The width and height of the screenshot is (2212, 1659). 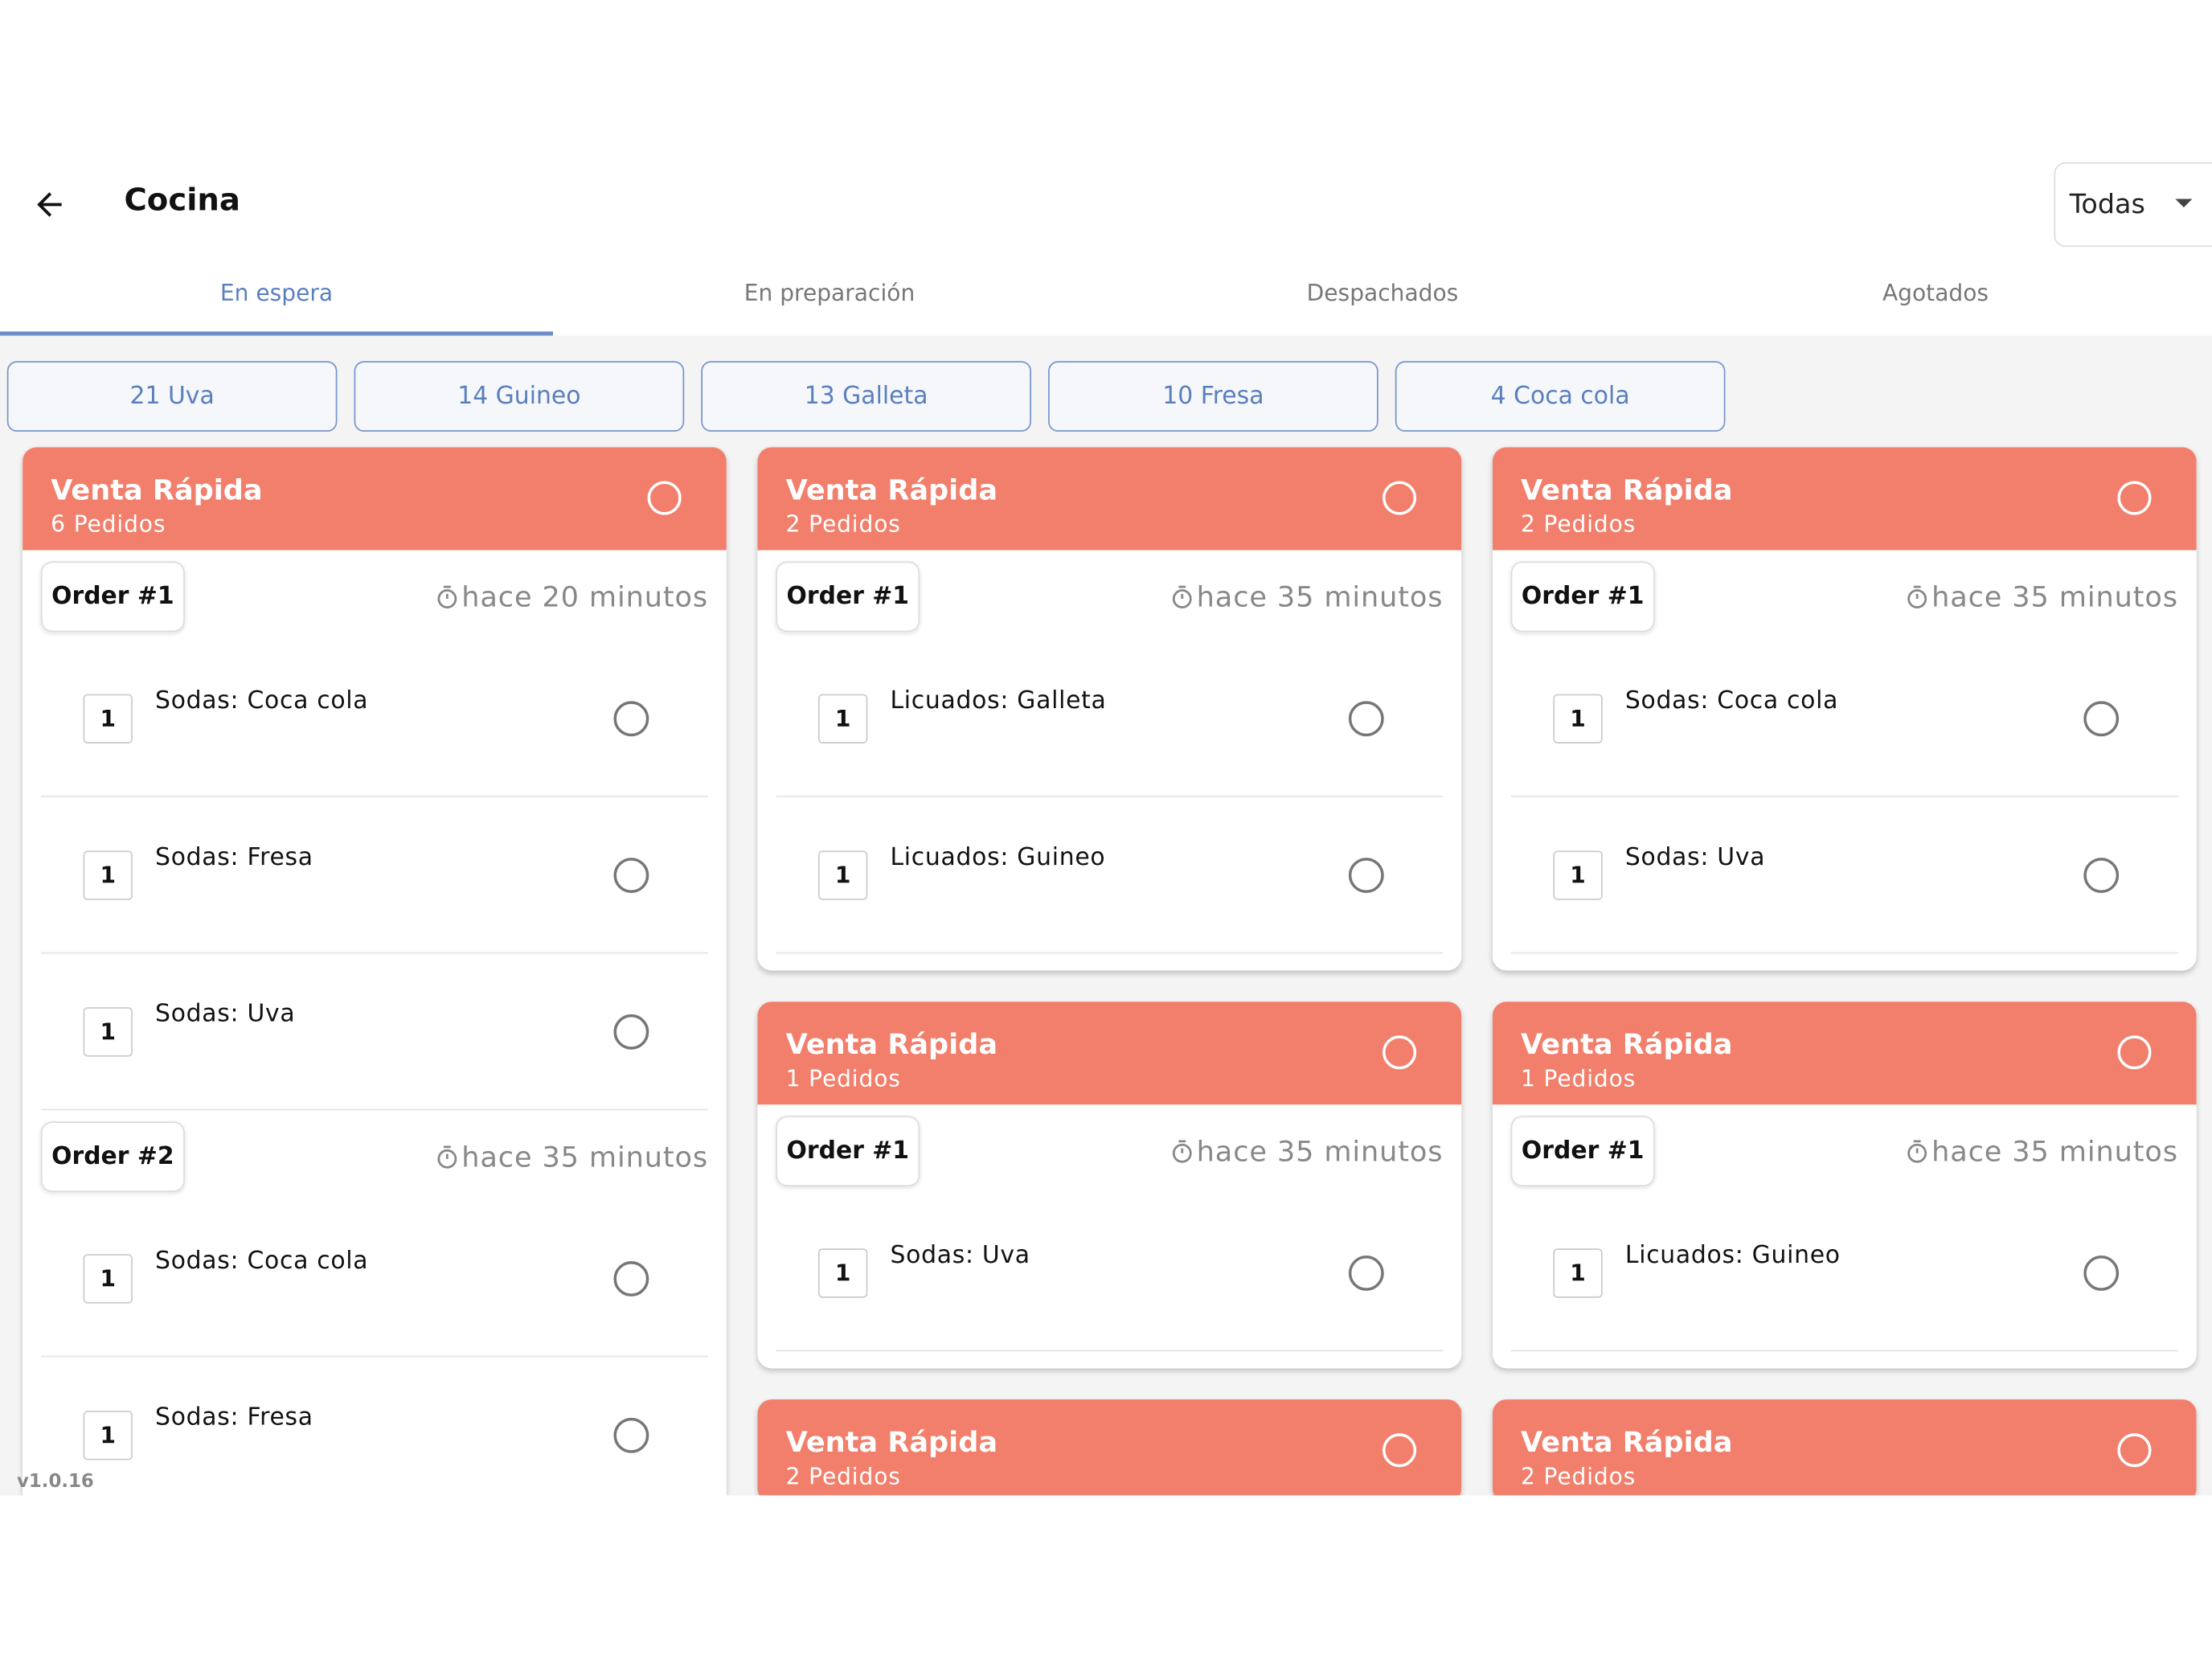 I want to click on filter-dropdown: Todas, so click(x=2133, y=205).